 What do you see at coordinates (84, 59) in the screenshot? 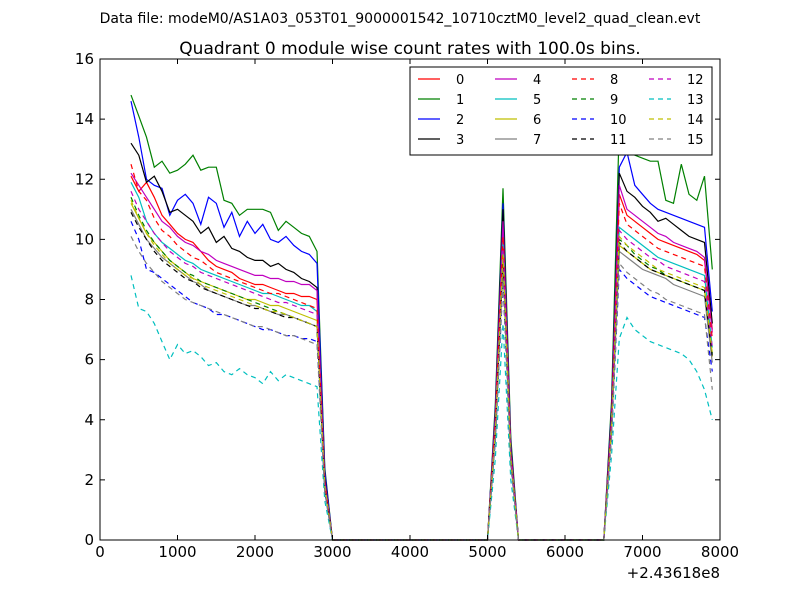
I see `y-tick-label: 16` at bounding box center [84, 59].